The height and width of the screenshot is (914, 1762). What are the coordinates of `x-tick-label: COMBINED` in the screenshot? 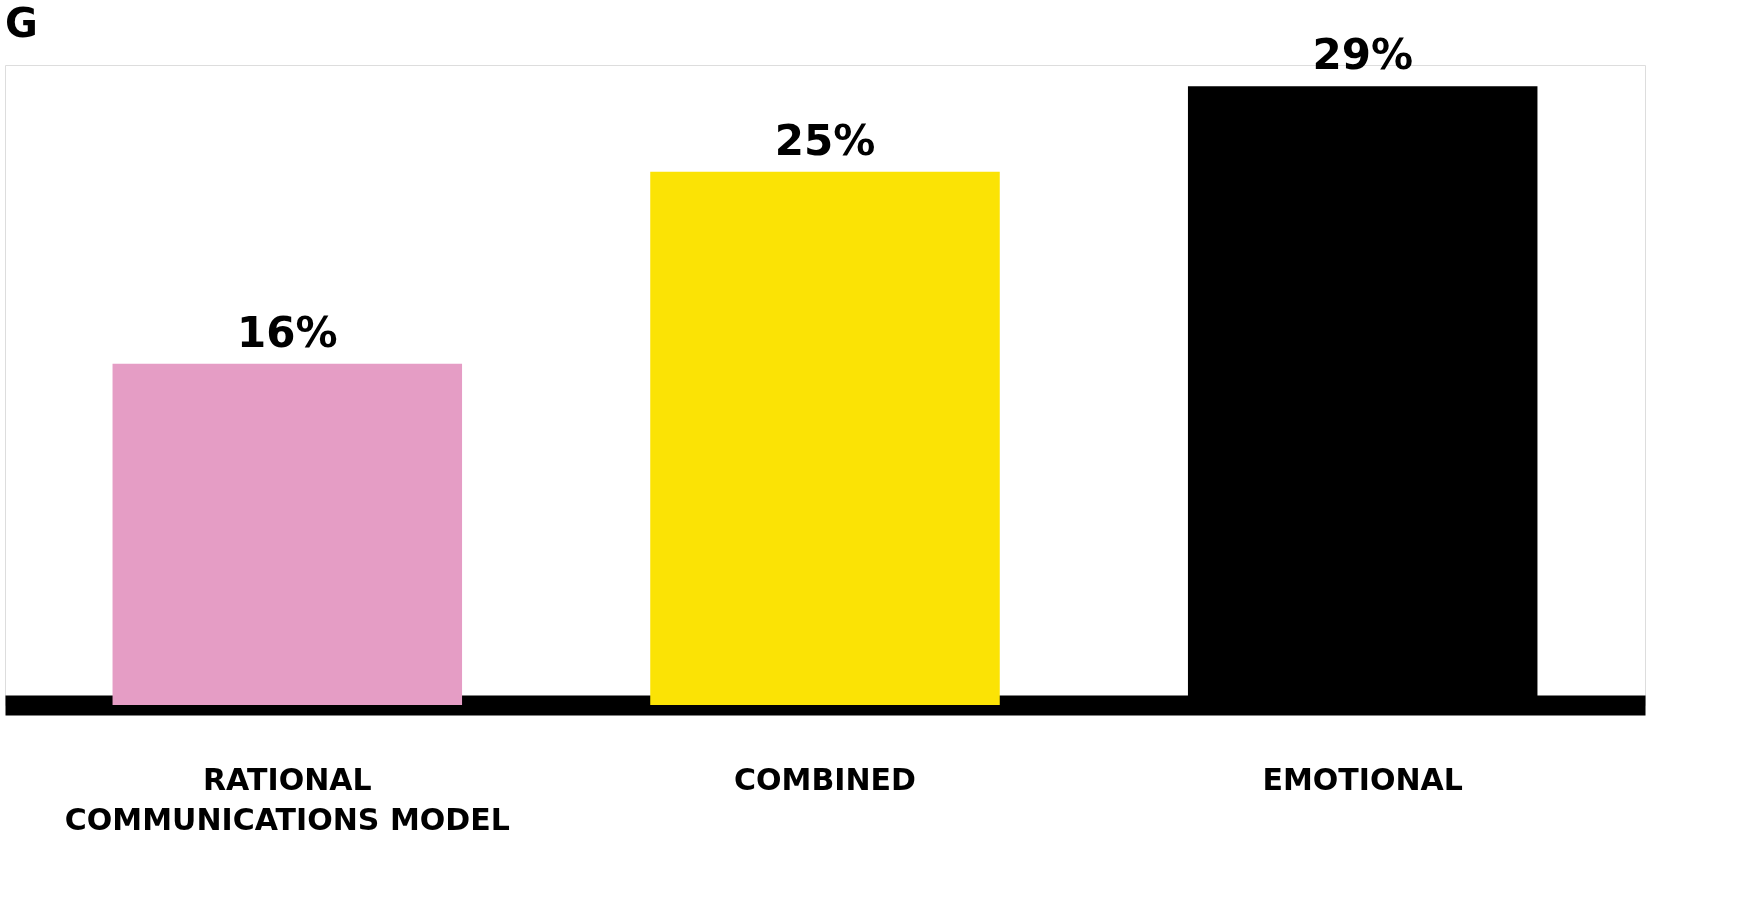 It's located at (825, 779).